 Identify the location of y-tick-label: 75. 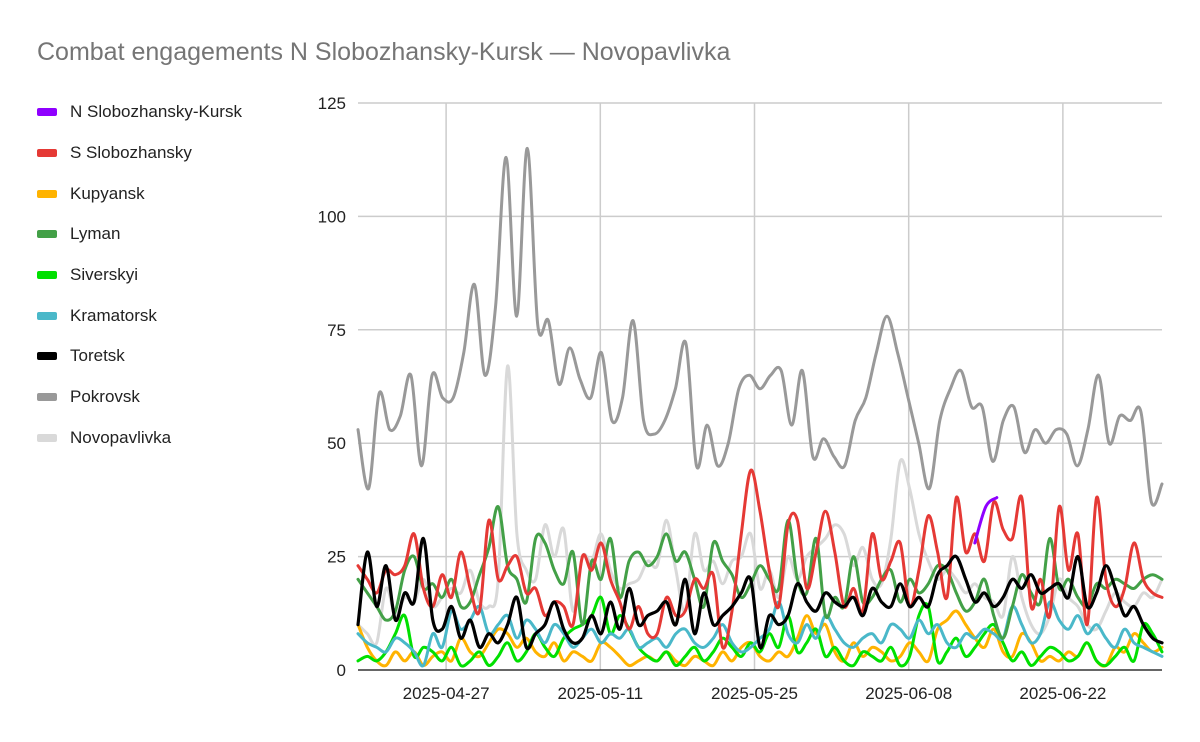
(336, 330).